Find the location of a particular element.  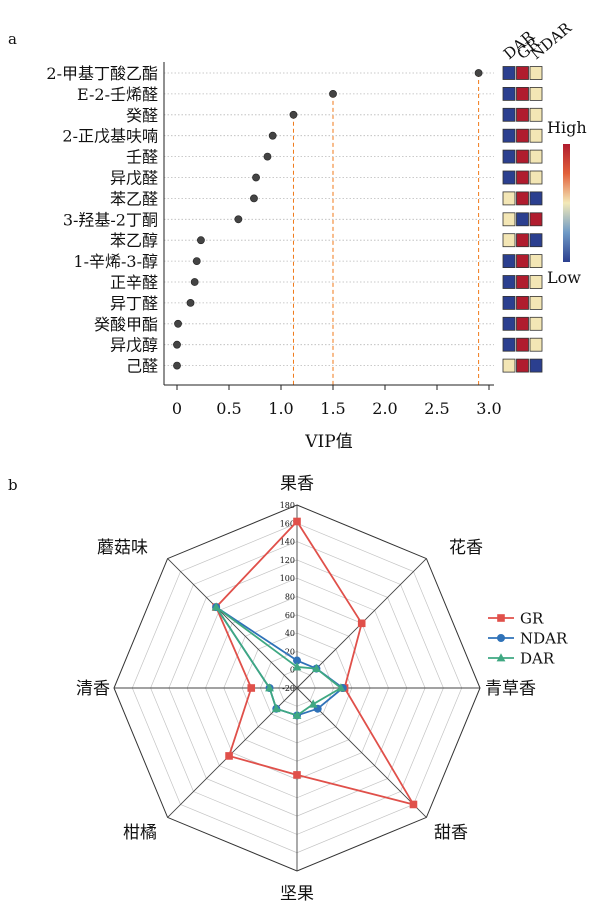

colorbar: High Low is located at coordinates (567, 202).